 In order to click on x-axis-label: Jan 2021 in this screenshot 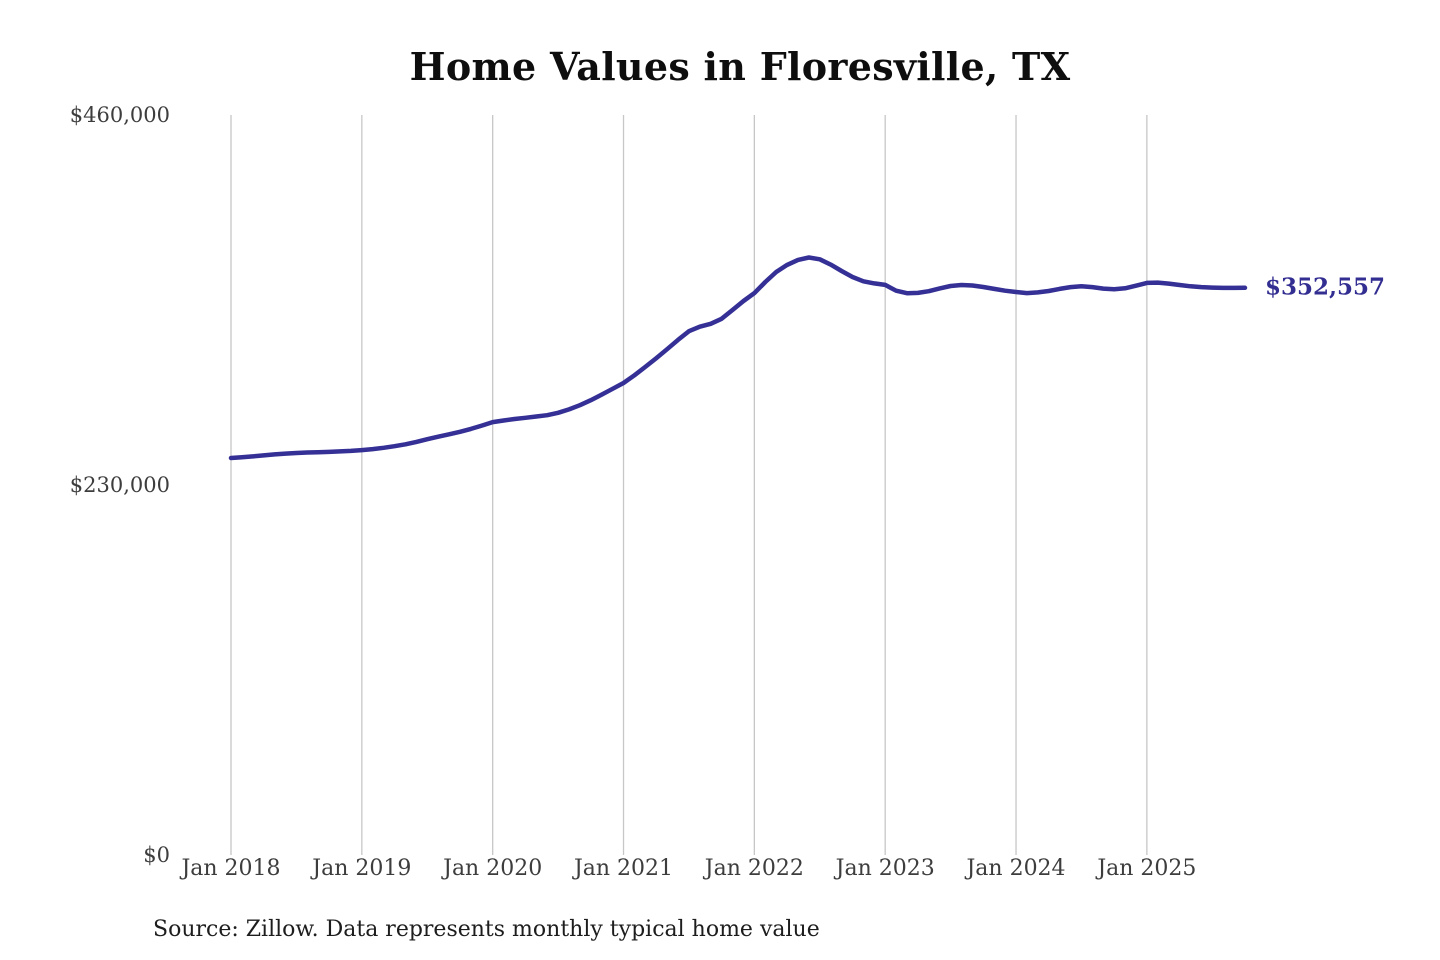, I will do `click(623, 868)`.